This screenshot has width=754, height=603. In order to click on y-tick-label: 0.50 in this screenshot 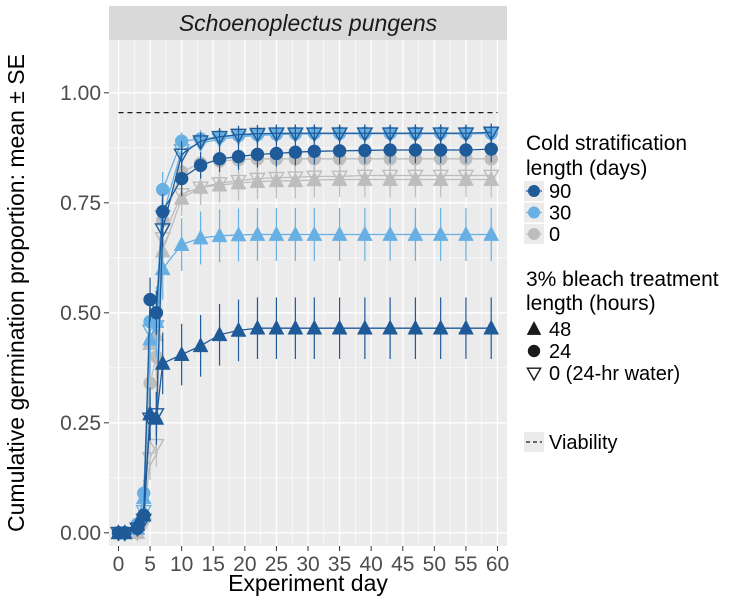, I will do `click(80, 313)`.